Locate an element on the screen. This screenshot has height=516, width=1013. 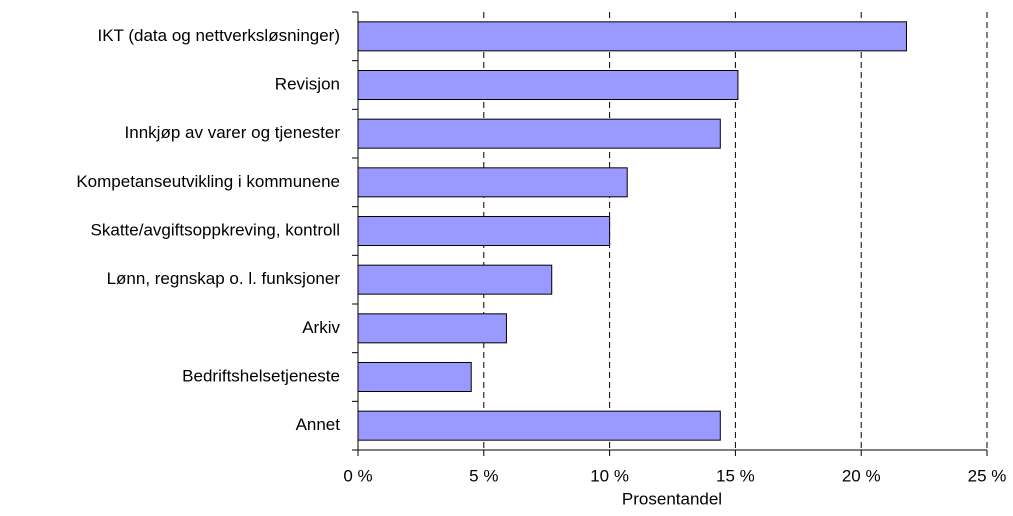
y-tick-label: Bedriftshelsetjeneste is located at coordinates (261, 375).